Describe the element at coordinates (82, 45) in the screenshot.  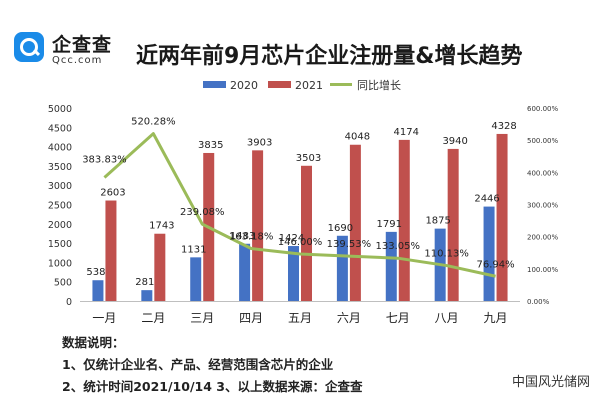
I see `logo-name: 企查查` at that location.